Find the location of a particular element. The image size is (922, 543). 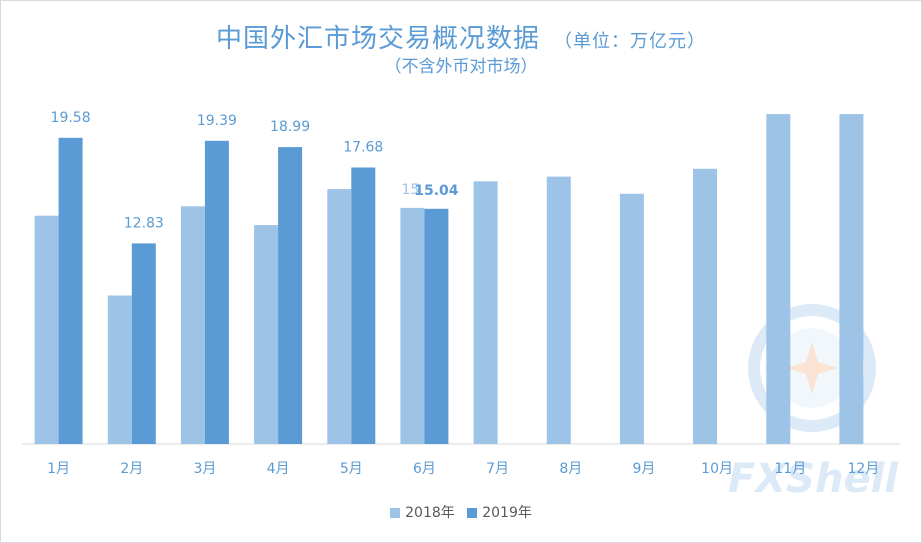

data-label-2019年-5月: 17.68 is located at coordinates (363, 148).